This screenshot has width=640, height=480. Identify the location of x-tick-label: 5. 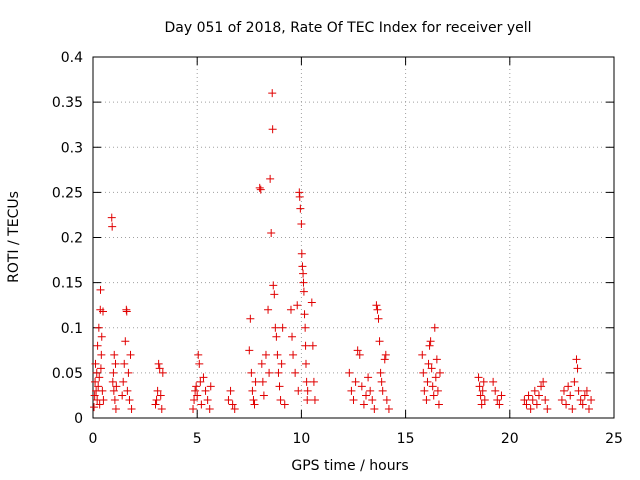
(197, 439).